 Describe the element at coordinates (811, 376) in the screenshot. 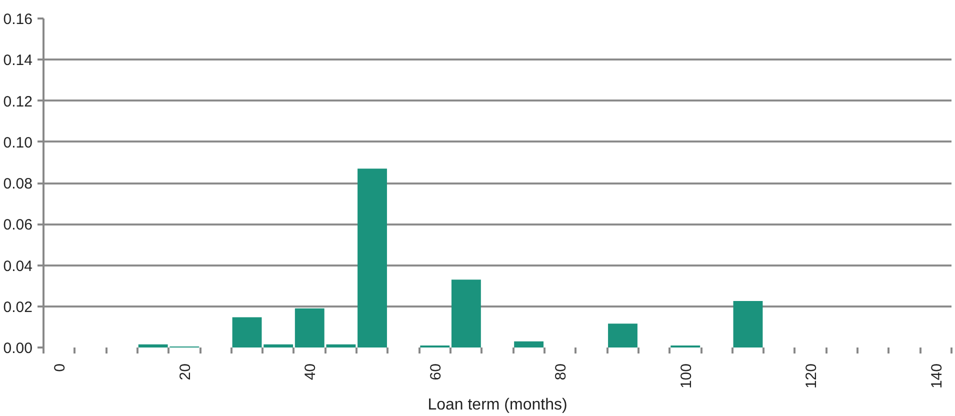

I see `x-tick-label: 120` at that location.